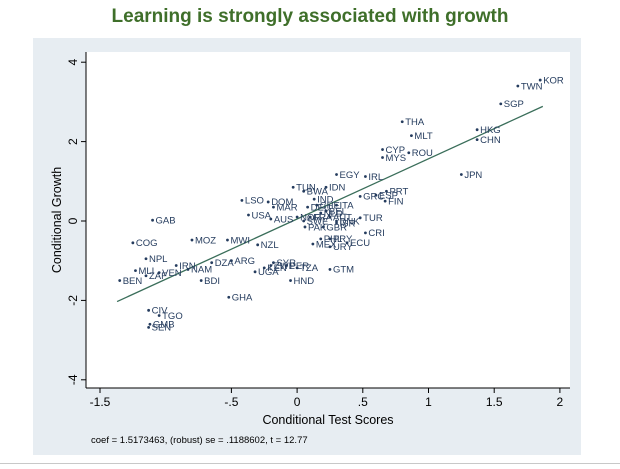 The width and height of the screenshot is (620, 469). Describe the element at coordinates (315, 227) in the screenshot. I see `data-point-pak: PAK` at that location.